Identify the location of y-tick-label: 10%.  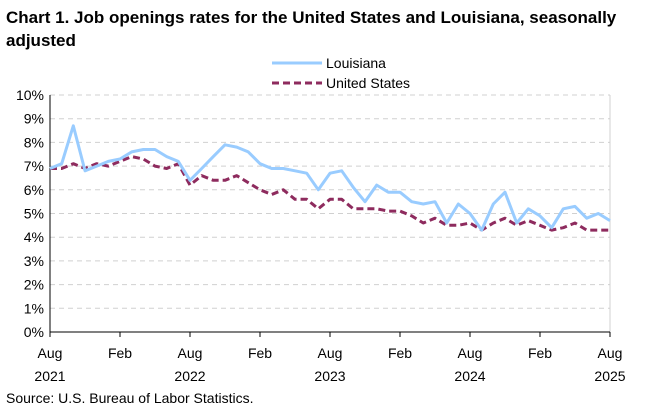
(30, 95).